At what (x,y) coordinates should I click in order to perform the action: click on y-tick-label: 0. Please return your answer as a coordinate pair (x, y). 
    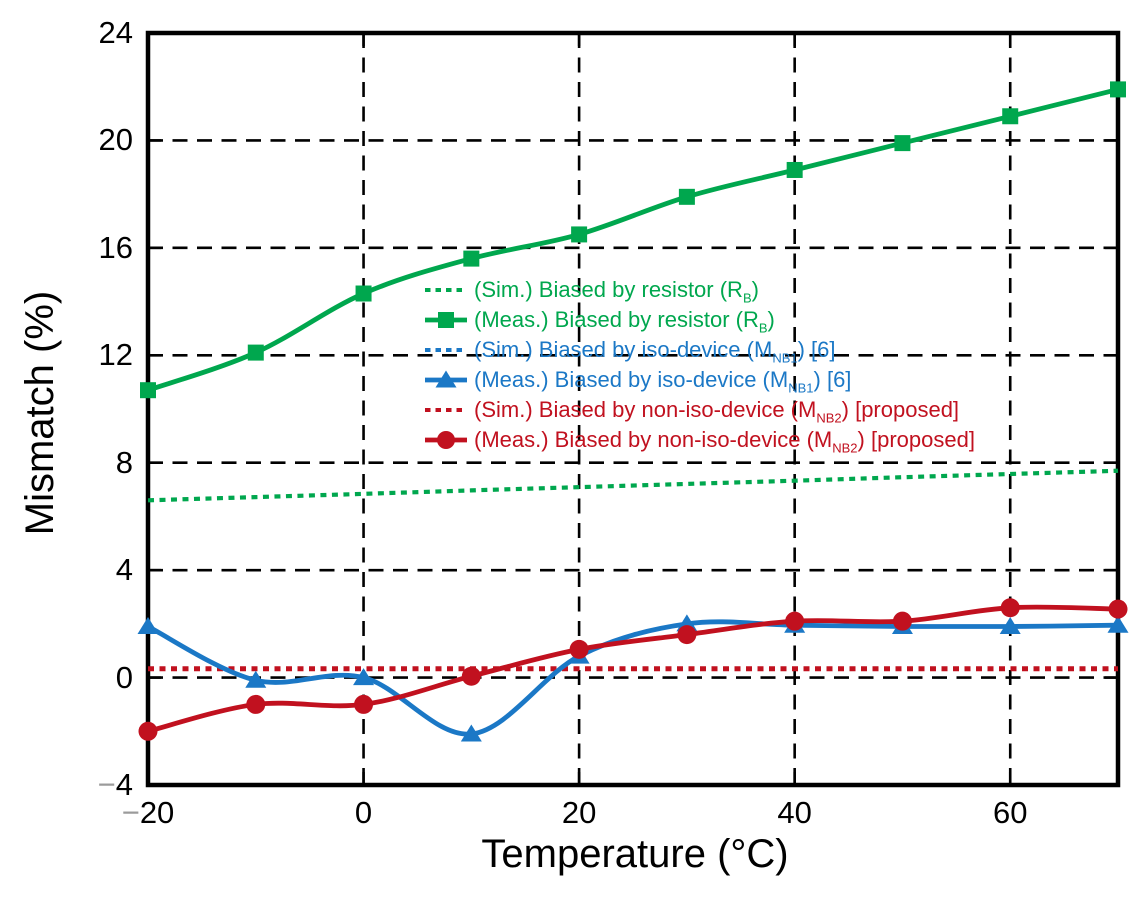
    Looking at the image, I should click on (124, 677).